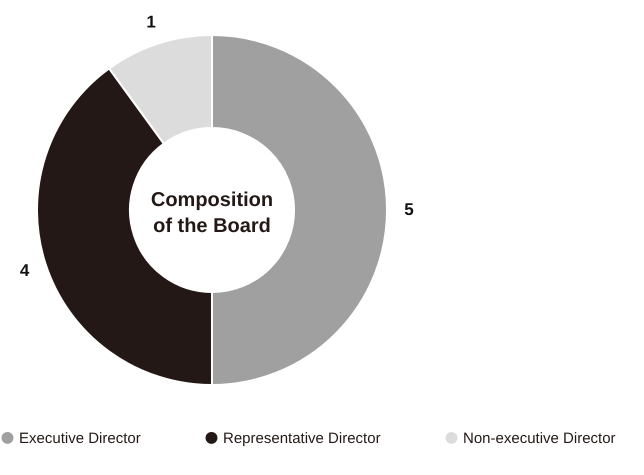 Image resolution: width=644 pixels, height=475 pixels. I want to click on data-label: 1, so click(151, 22).